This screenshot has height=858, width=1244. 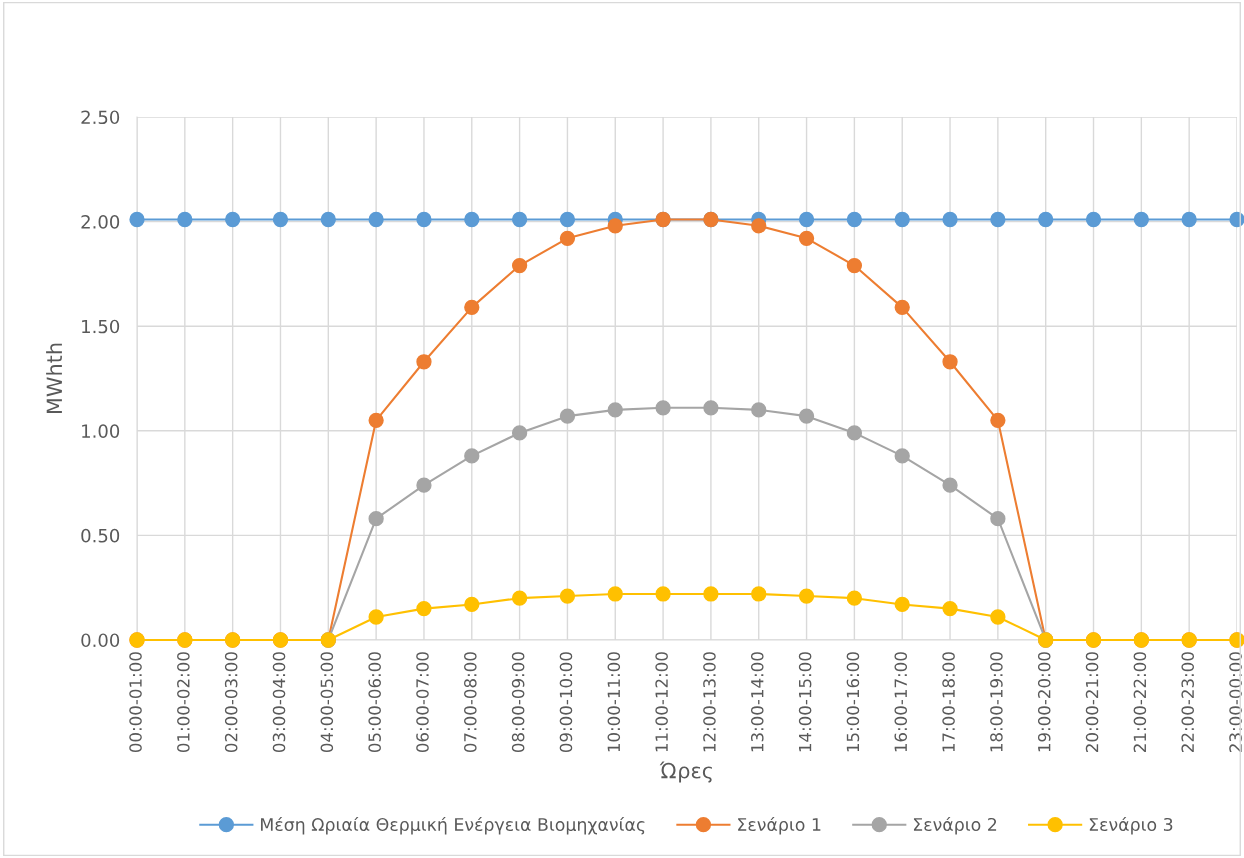 I want to click on x-axis-title: Ώρες, so click(x=685, y=772).